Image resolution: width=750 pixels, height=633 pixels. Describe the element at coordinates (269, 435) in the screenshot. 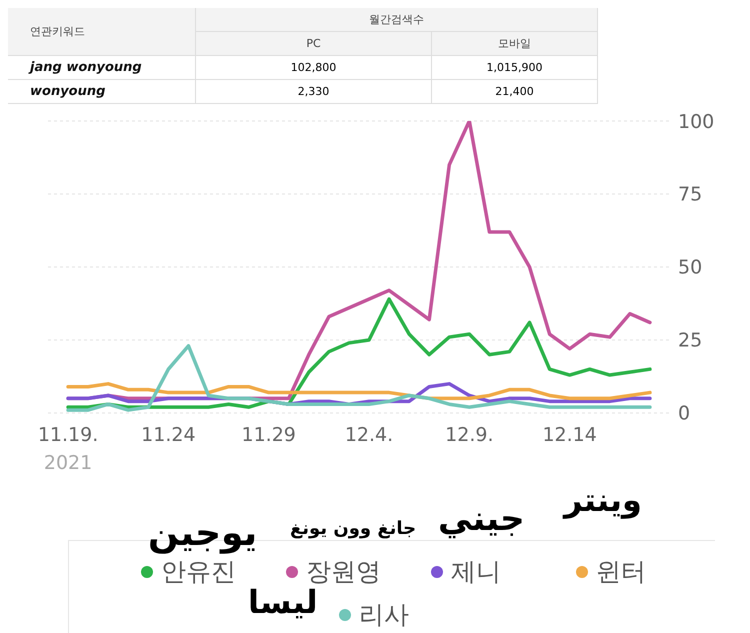

I see `x-tick-label: 11.29` at that location.